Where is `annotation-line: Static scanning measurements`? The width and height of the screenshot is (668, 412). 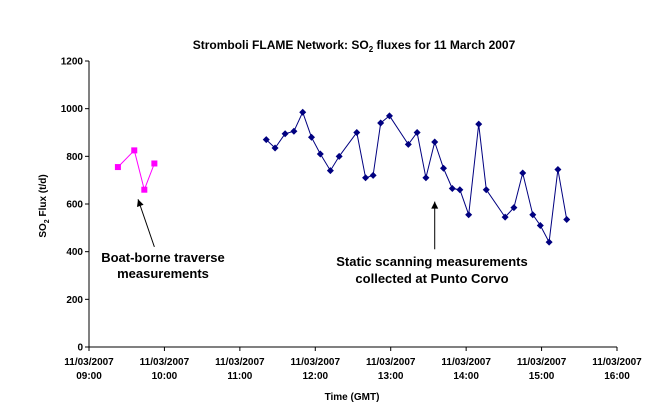
annotation-line: Static scanning measurements is located at coordinates (431, 261).